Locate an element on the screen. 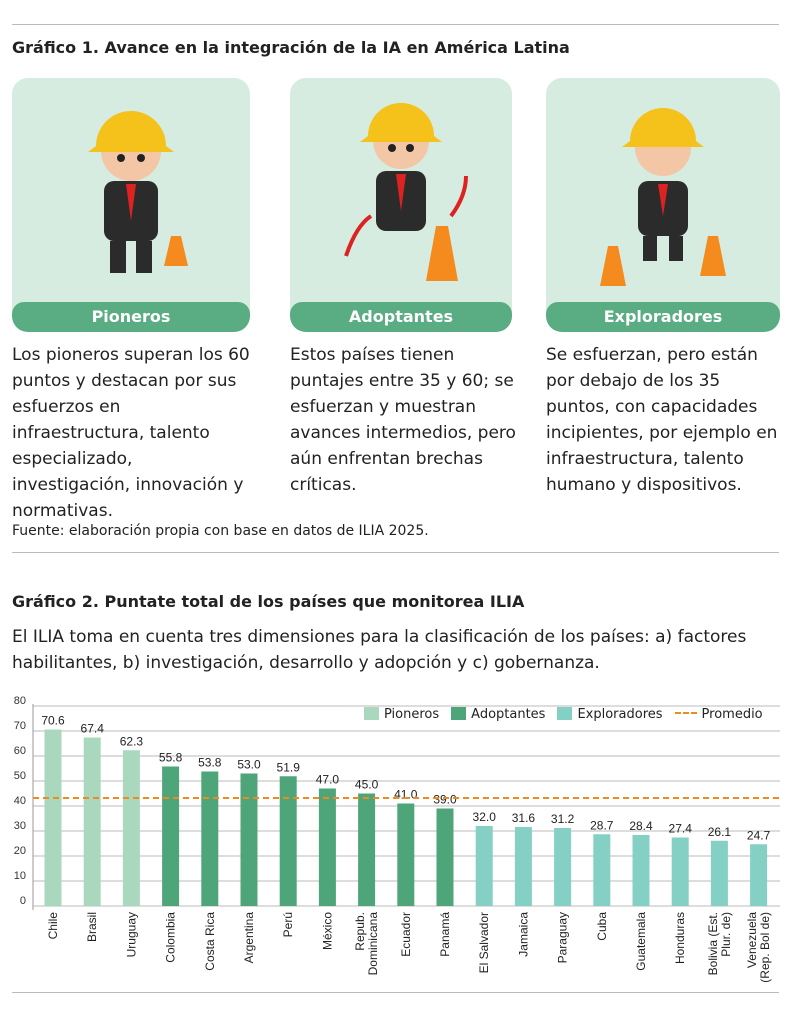 Image resolution: width=791 pixels, height=1024 pixels. value-label: 26.1 is located at coordinates (720, 832).